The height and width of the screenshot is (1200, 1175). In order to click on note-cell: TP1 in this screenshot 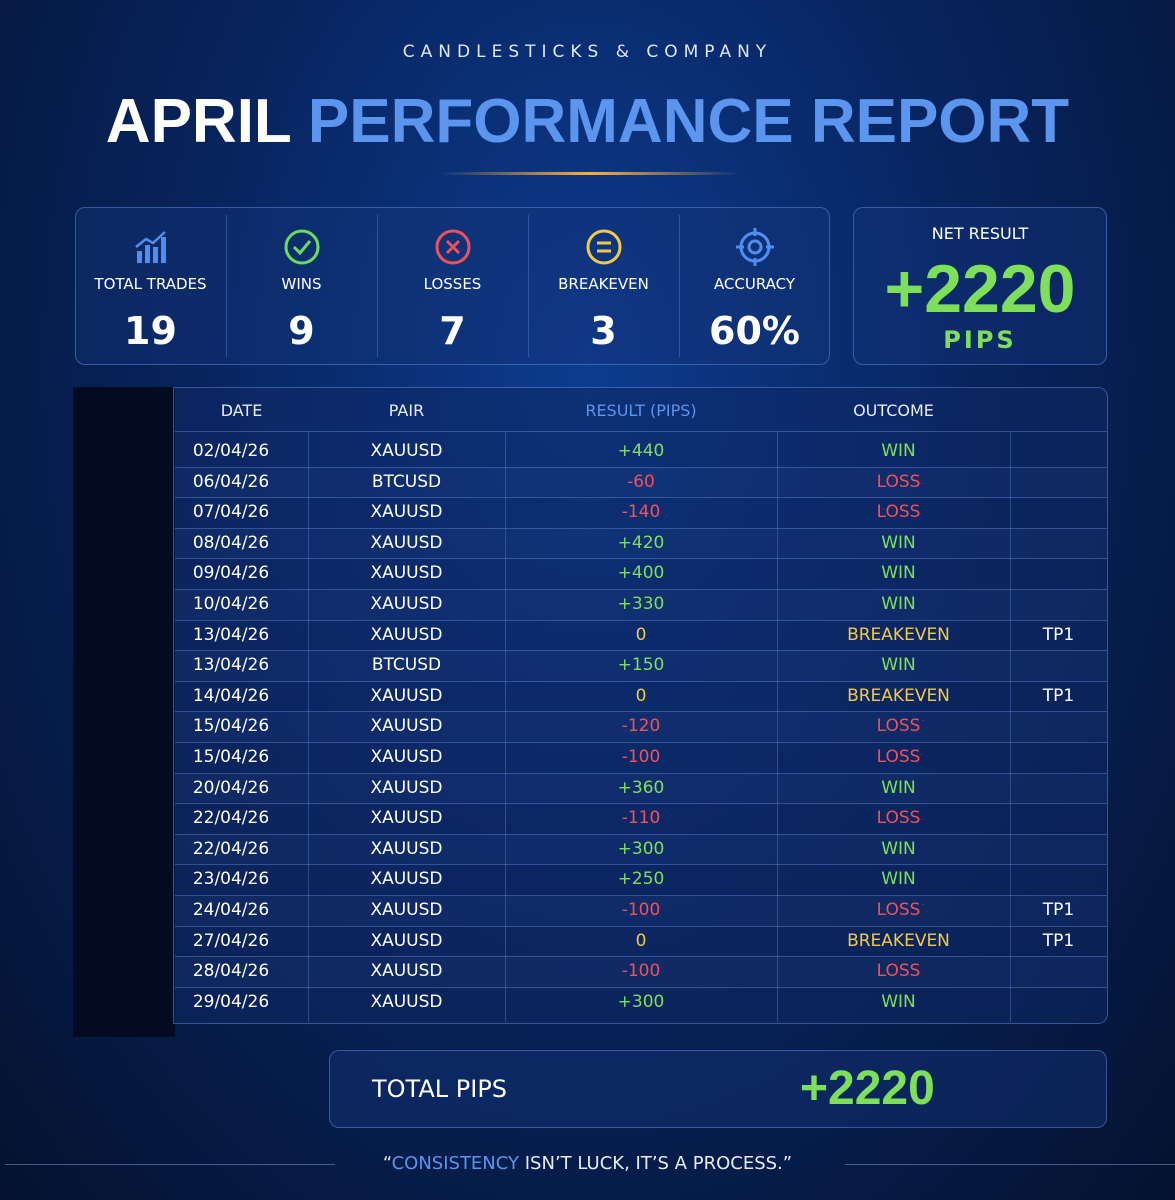, I will do `click(1058, 695)`.